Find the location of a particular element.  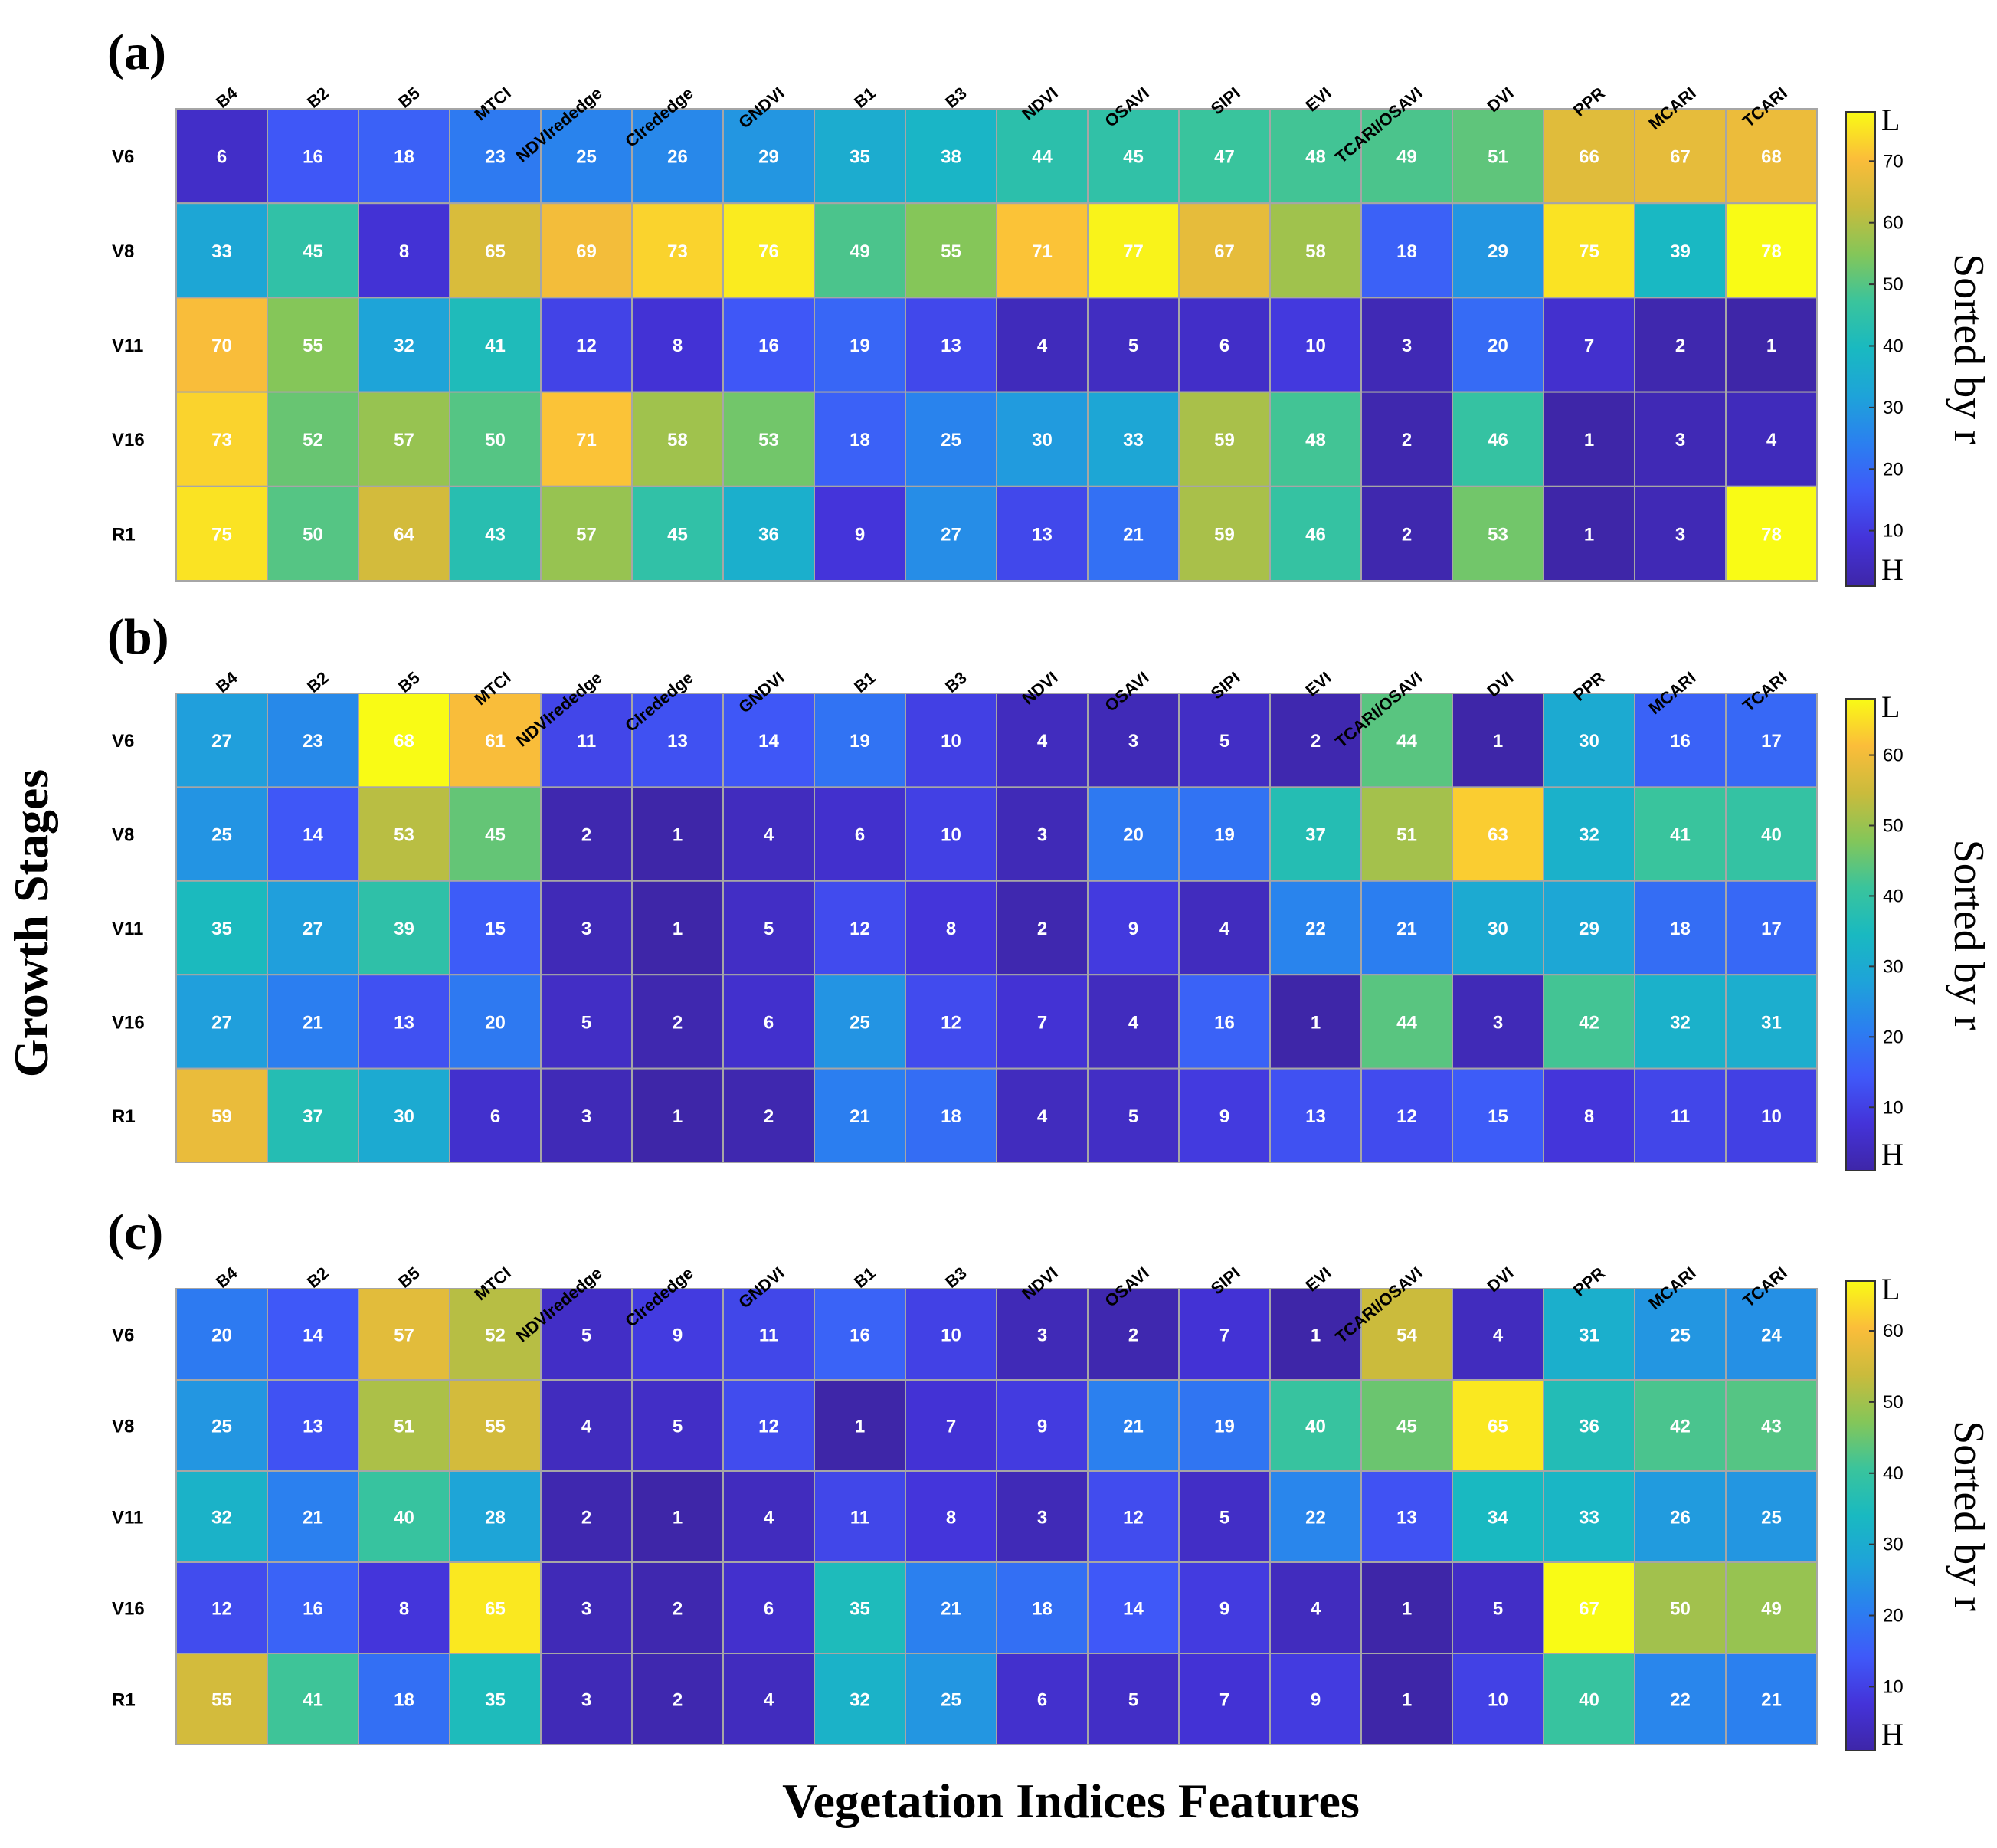

cell-value: 8 is located at coordinates (678, 346).